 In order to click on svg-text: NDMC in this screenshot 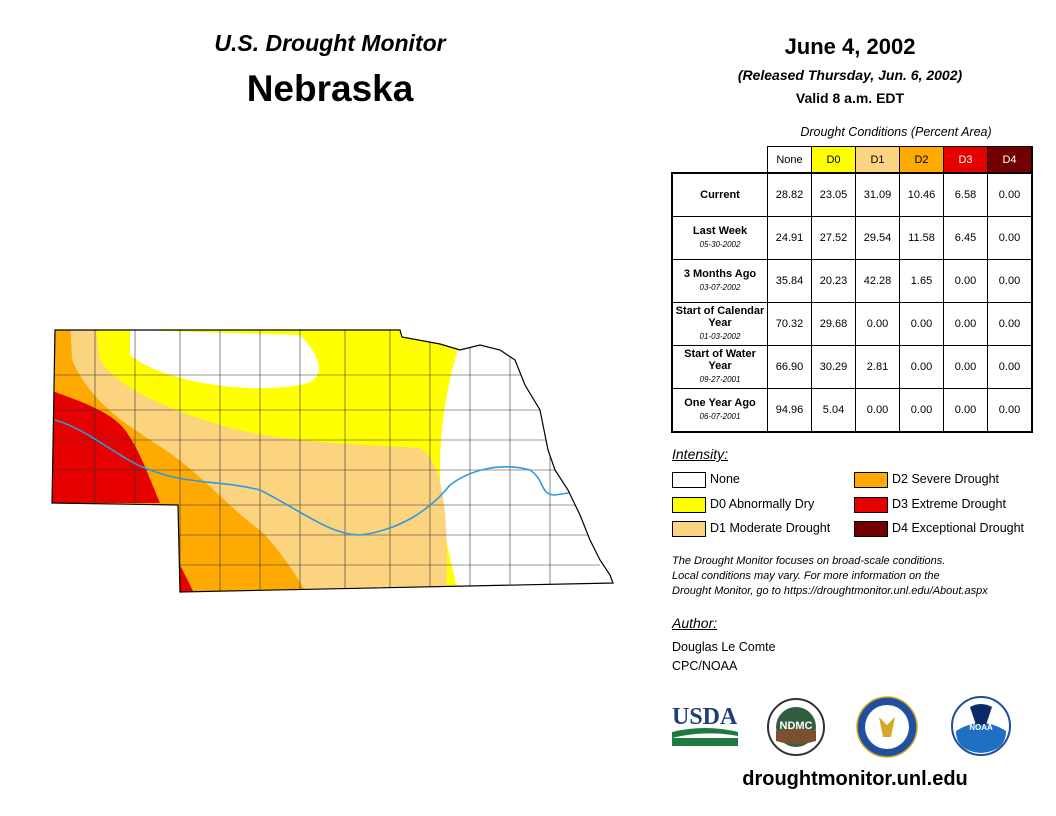, I will do `click(796, 726)`.